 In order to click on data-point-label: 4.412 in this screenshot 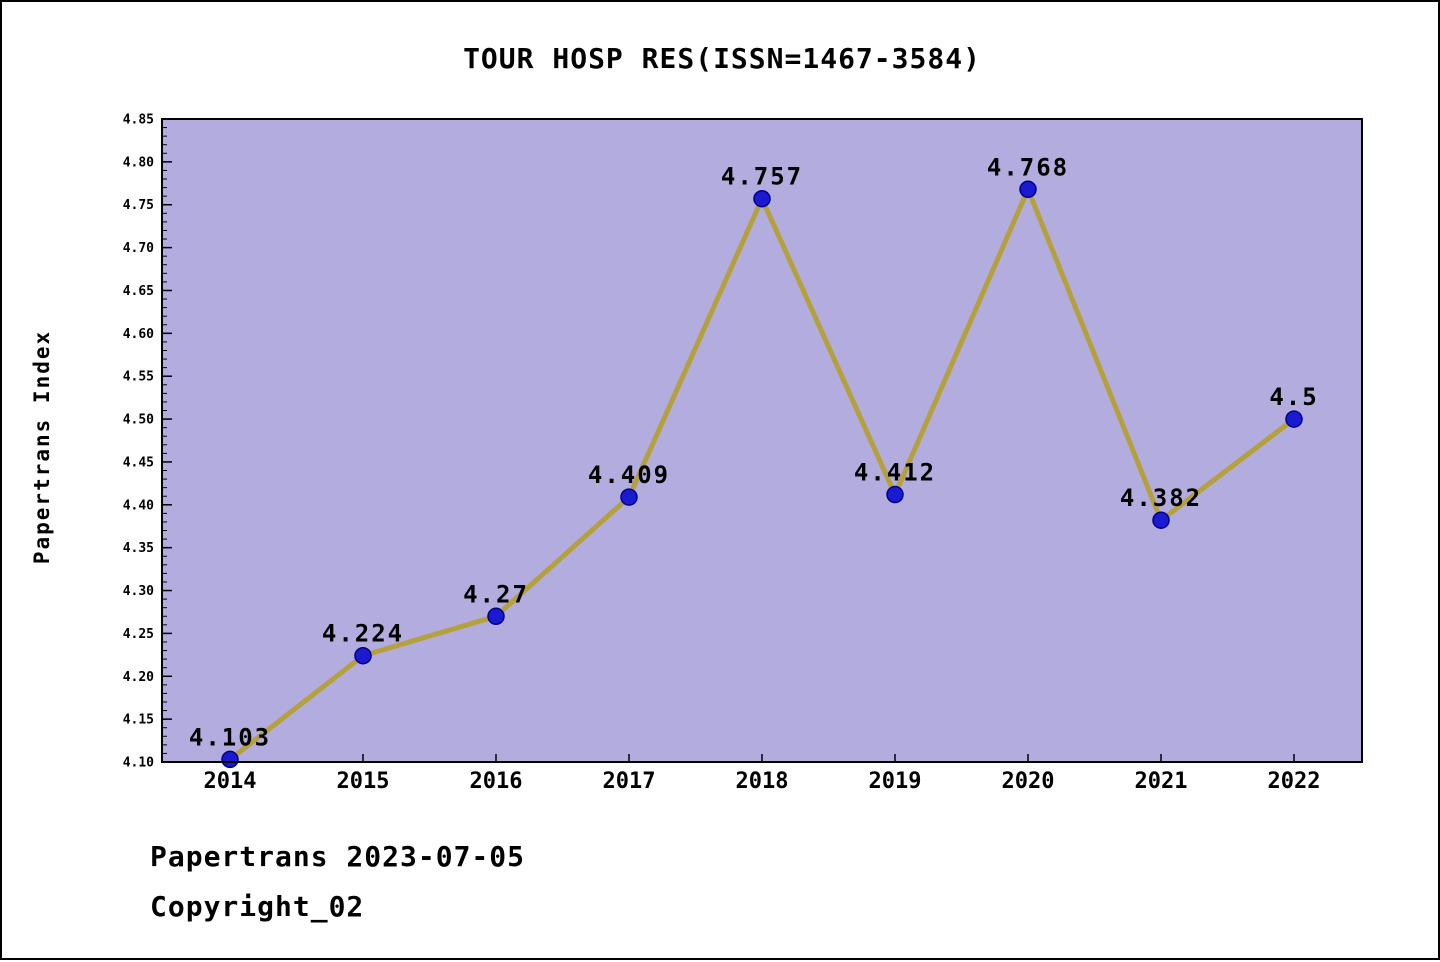, I will do `click(895, 473)`.